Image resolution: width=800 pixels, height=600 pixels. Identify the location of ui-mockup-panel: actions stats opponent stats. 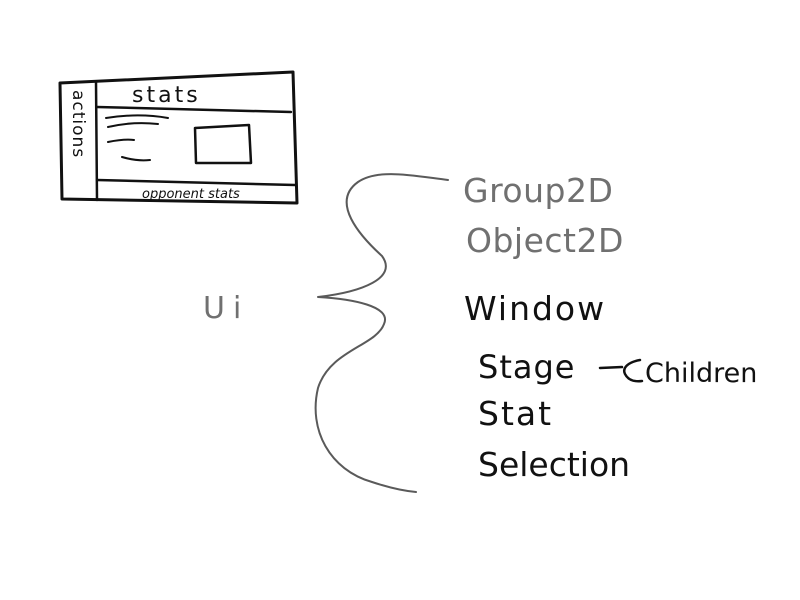
(178, 137).